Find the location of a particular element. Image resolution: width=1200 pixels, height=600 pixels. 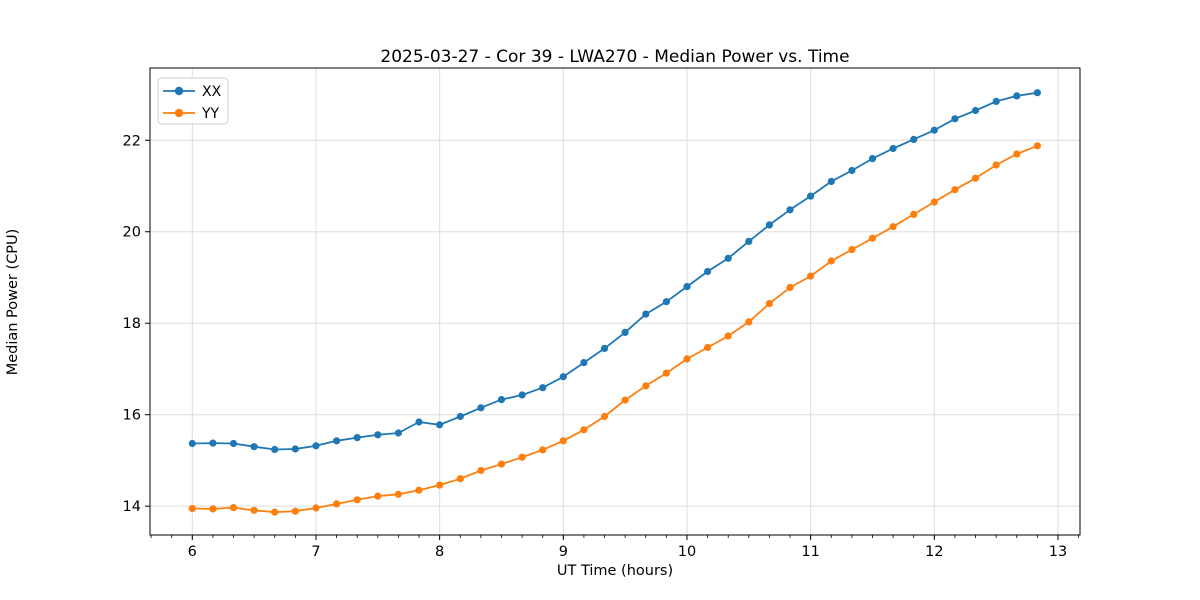

x-tick-label: 12 is located at coordinates (934, 552).